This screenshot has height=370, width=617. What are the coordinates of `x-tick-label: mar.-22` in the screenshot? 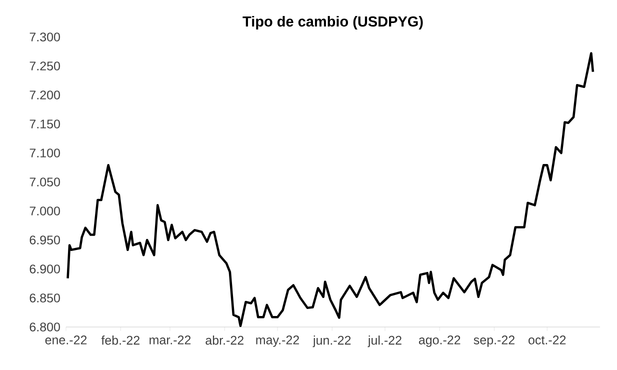 It's located at (170, 340).